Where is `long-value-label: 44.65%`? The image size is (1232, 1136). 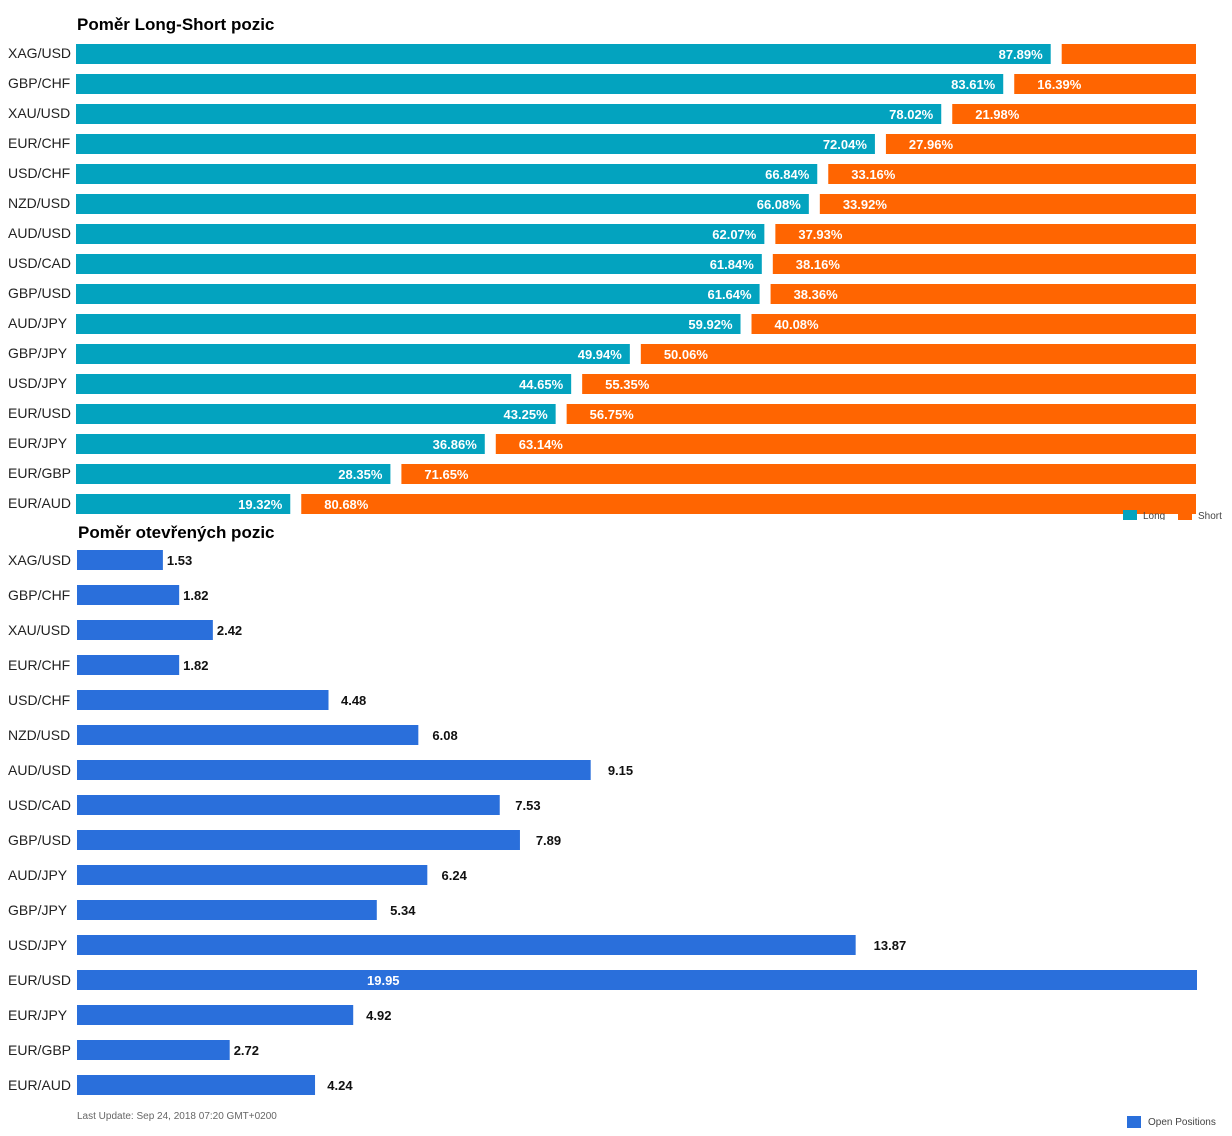 long-value-label: 44.65% is located at coordinates (541, 384).